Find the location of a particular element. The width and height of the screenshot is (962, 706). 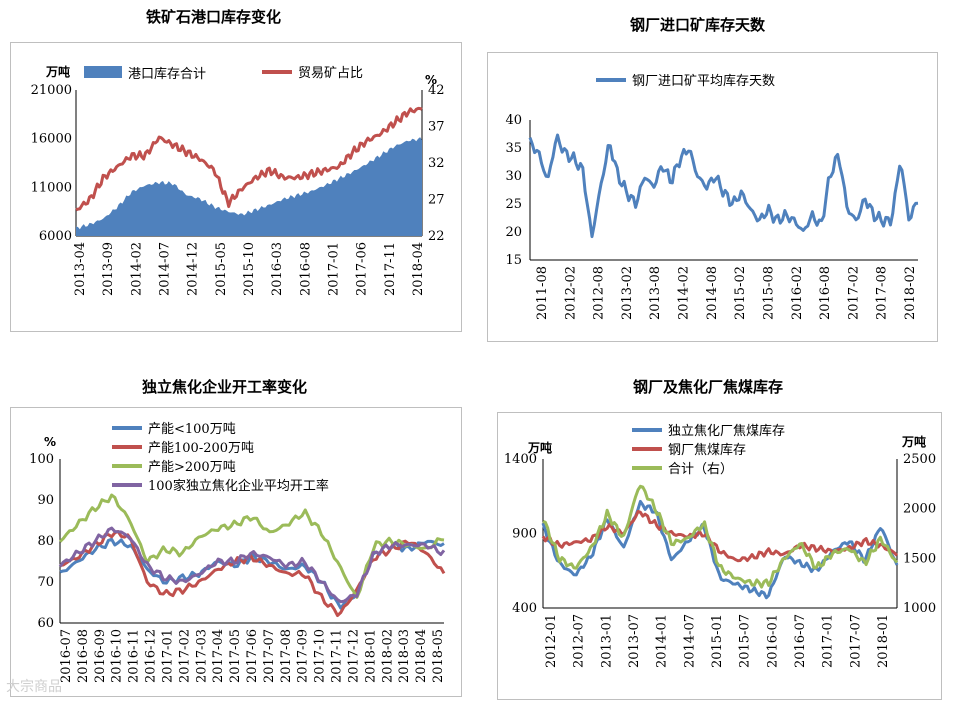

chart4-xtick-6: 2015-01 is located at coordinates (717, 641).